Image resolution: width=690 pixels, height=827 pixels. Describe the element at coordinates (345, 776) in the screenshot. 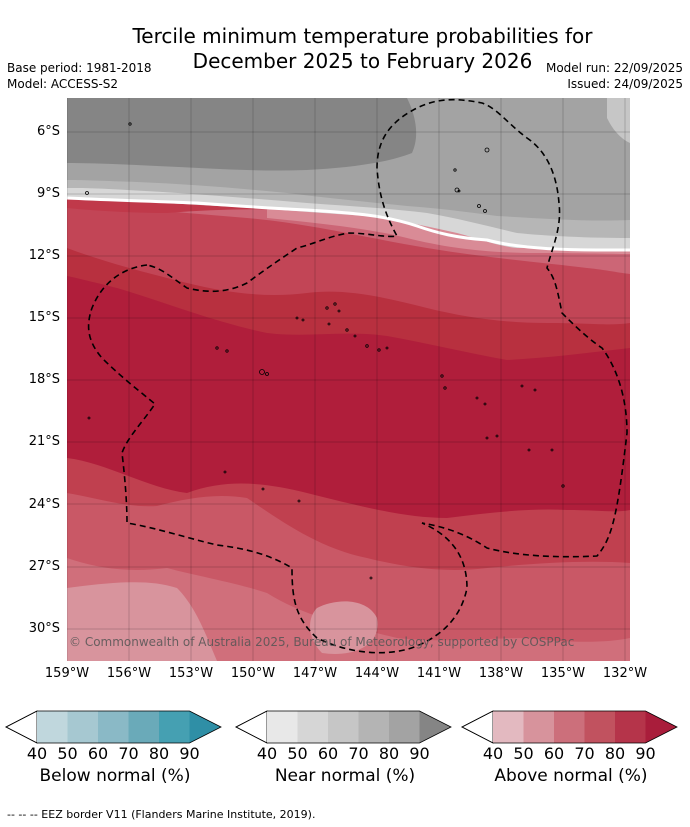

I see `legend-title-near: Near normal (%)` at that location.